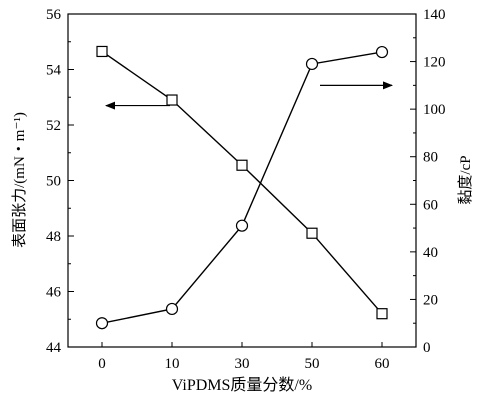 Image resolution: width=486 pixels, height=400 pixels. I want to click on right-y-tick-label: 40, so click(430, 253).